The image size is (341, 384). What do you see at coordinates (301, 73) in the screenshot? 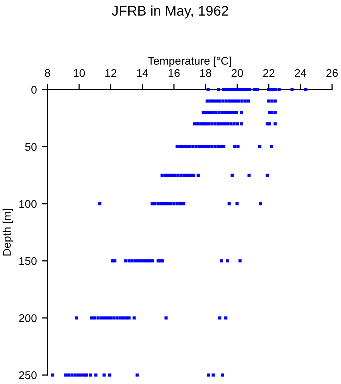
I see `x-tick-label: 24` at bounding box center [301, 73].